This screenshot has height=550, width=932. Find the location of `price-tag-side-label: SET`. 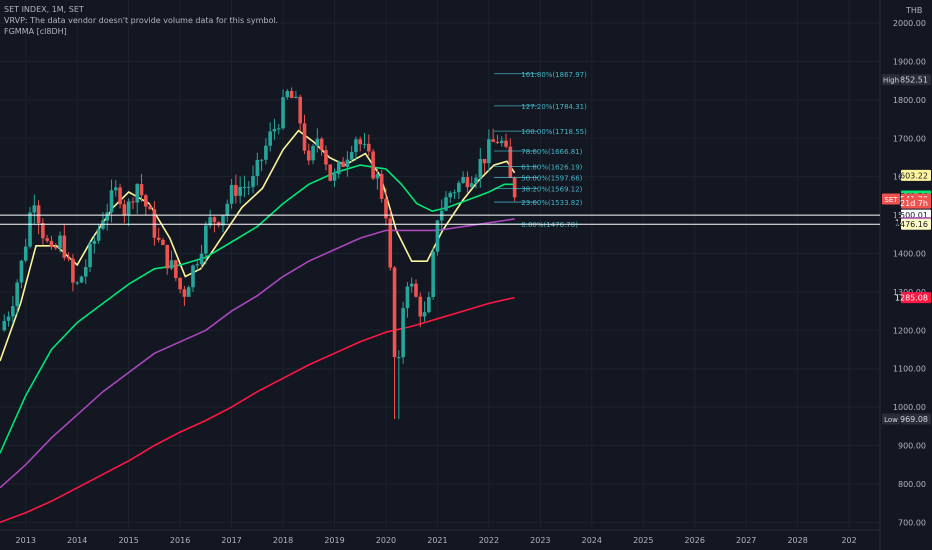

price-tag-side-label: SET is located at coordinates (891, 200).